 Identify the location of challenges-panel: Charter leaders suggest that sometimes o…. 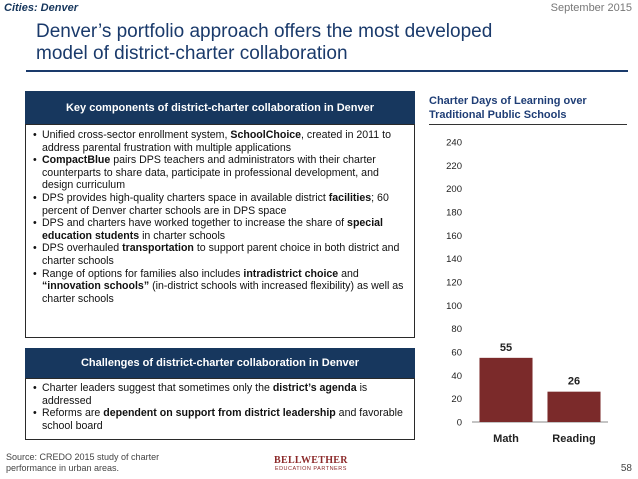
(220, 409).